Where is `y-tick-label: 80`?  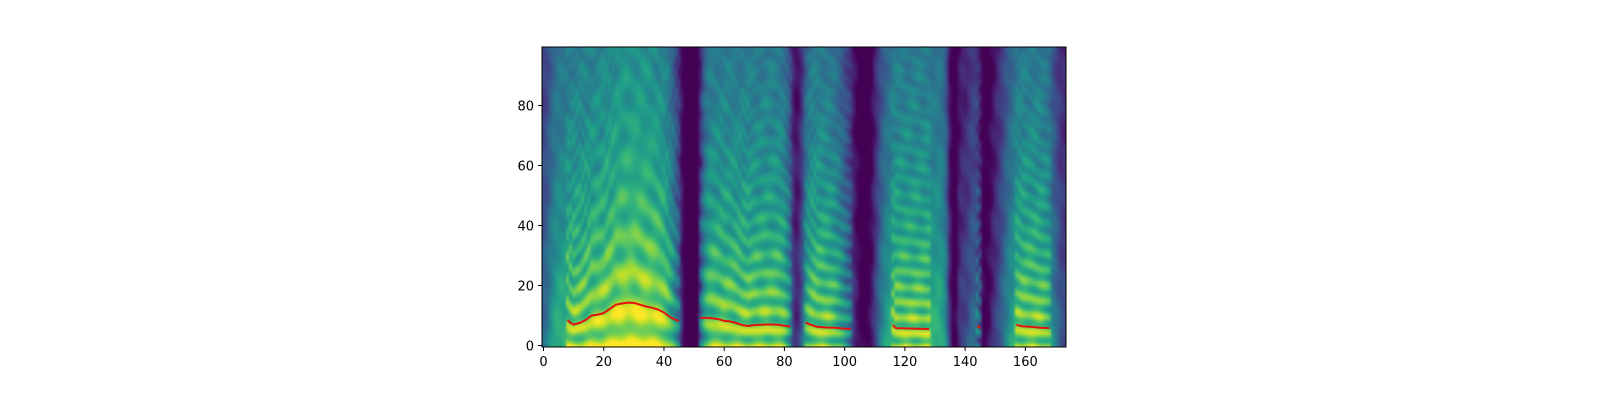
y-tick-label: 80 is located at coordinates (525, 107).